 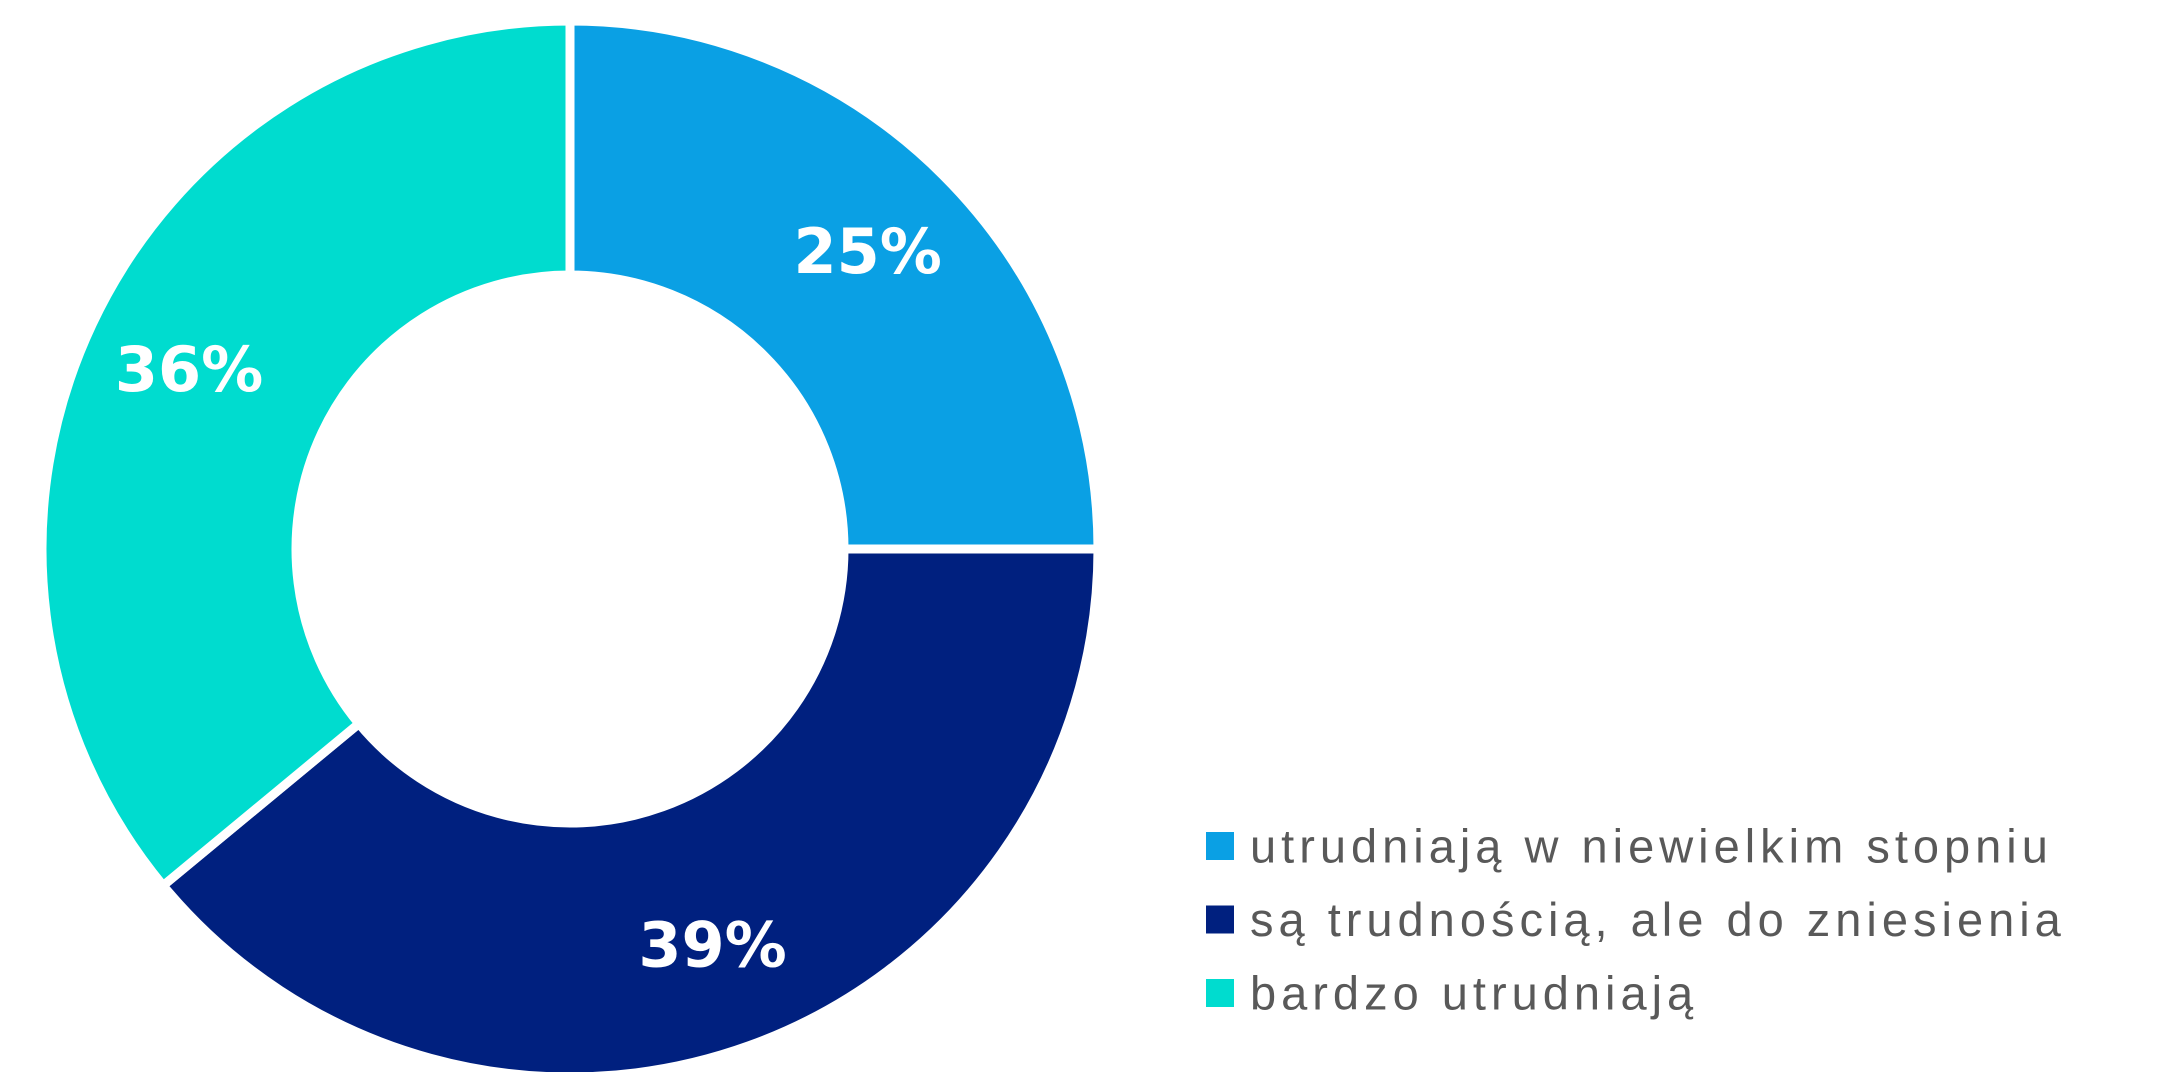 I want to click on value-label: 36%, so click(x=189, y=369).